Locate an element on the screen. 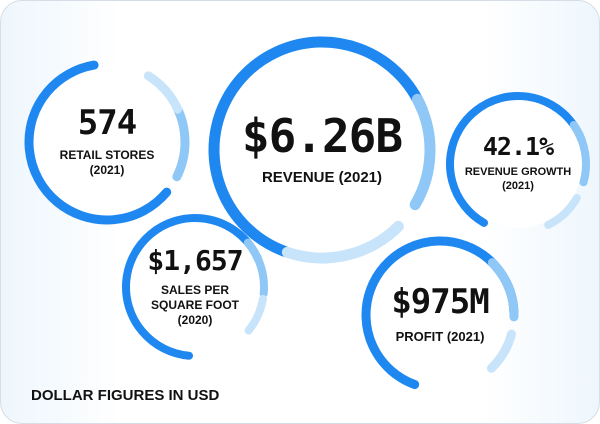  revenue-growth-label: REVENUE GROWTH is located at coordinates (518, 172).